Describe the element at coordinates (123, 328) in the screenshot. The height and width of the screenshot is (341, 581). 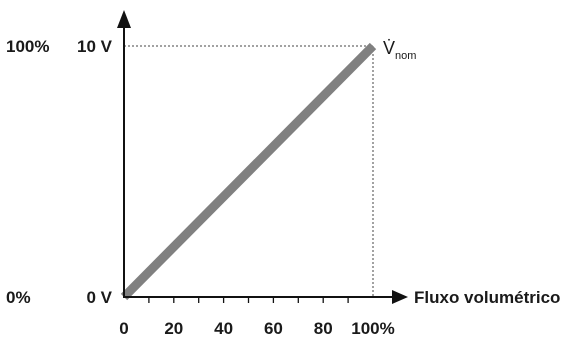
I see `x-tick-label: 0` at that location.